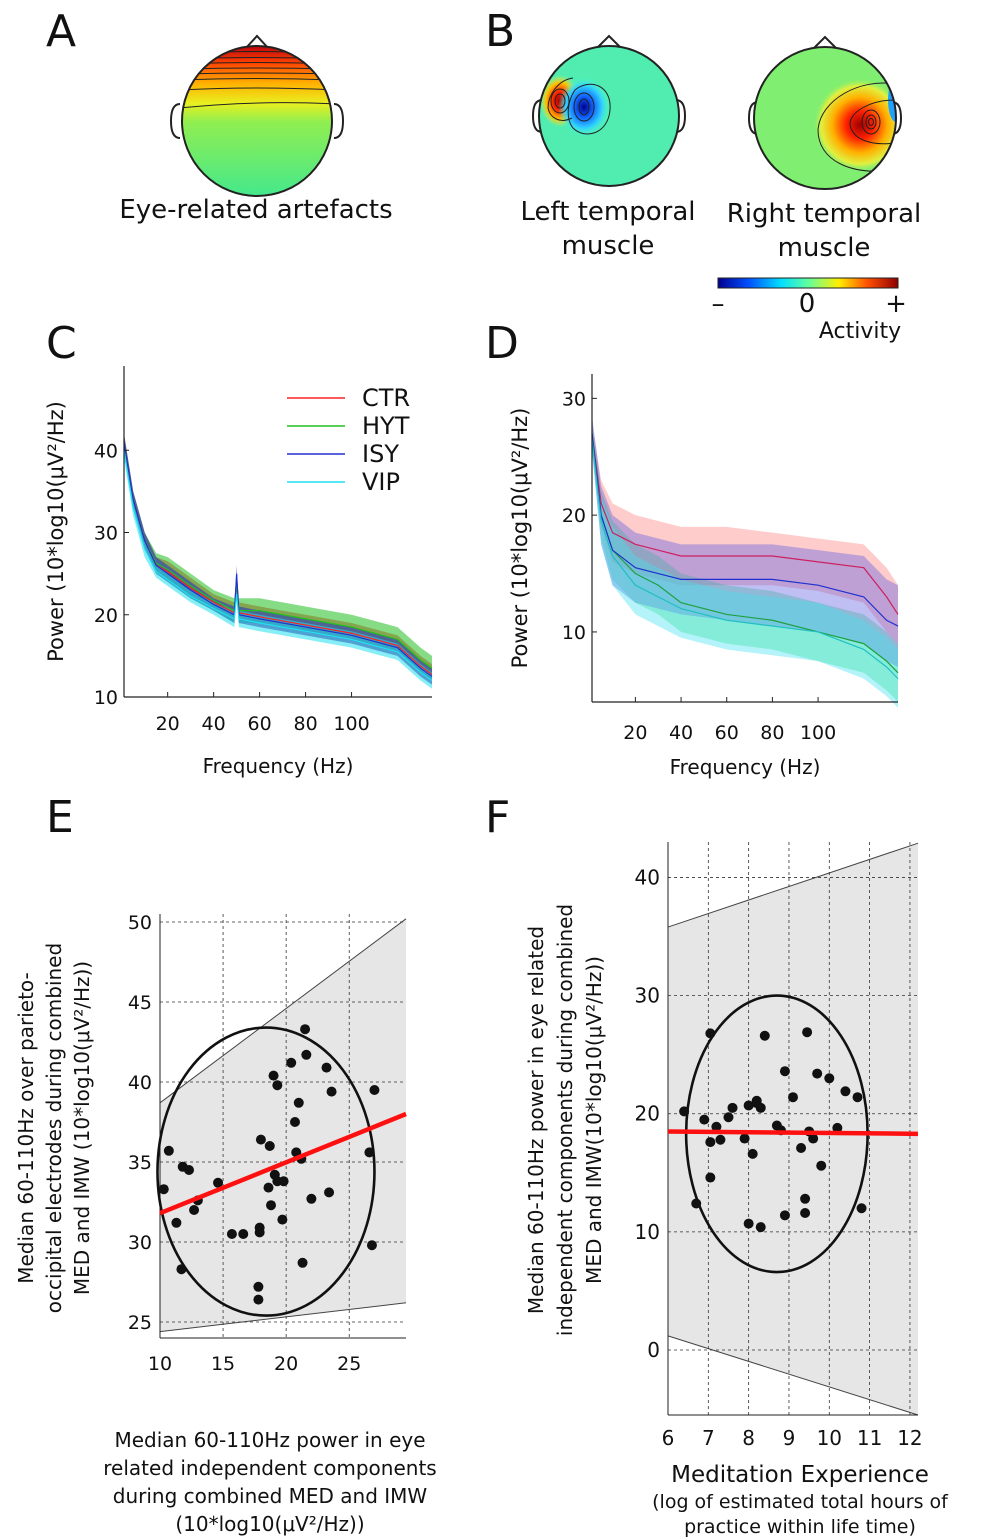  I want to click on y-axis-label-line-3: MED and IMW(10*log10(μV²/Hz)), so click(594, 1120).